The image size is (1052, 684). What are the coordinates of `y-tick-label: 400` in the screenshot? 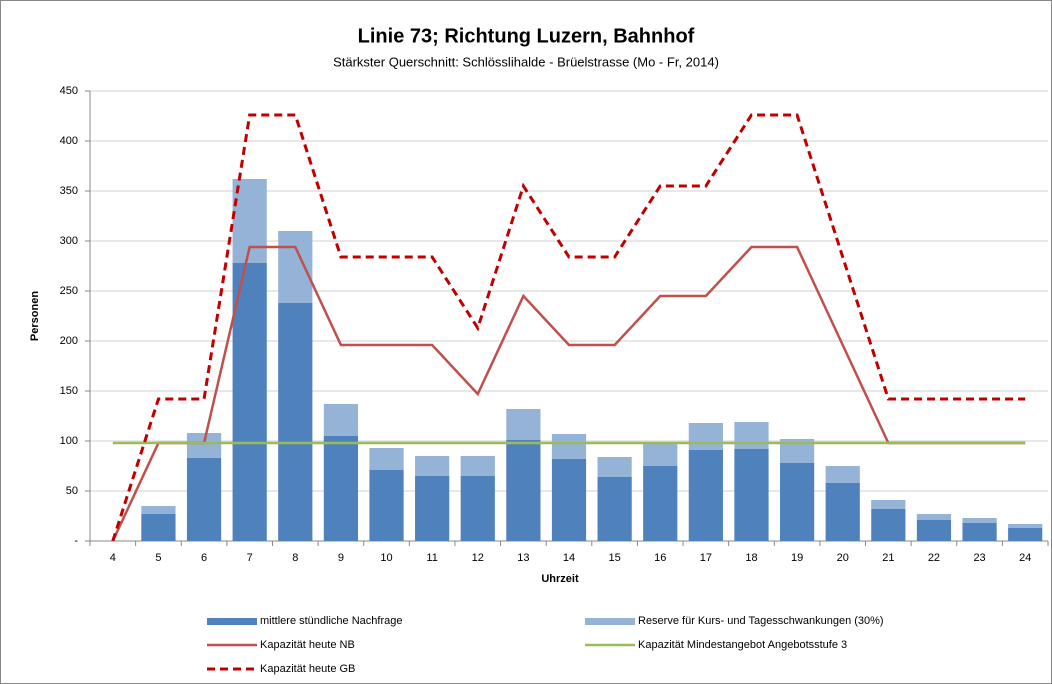 It's located at (69, 141).